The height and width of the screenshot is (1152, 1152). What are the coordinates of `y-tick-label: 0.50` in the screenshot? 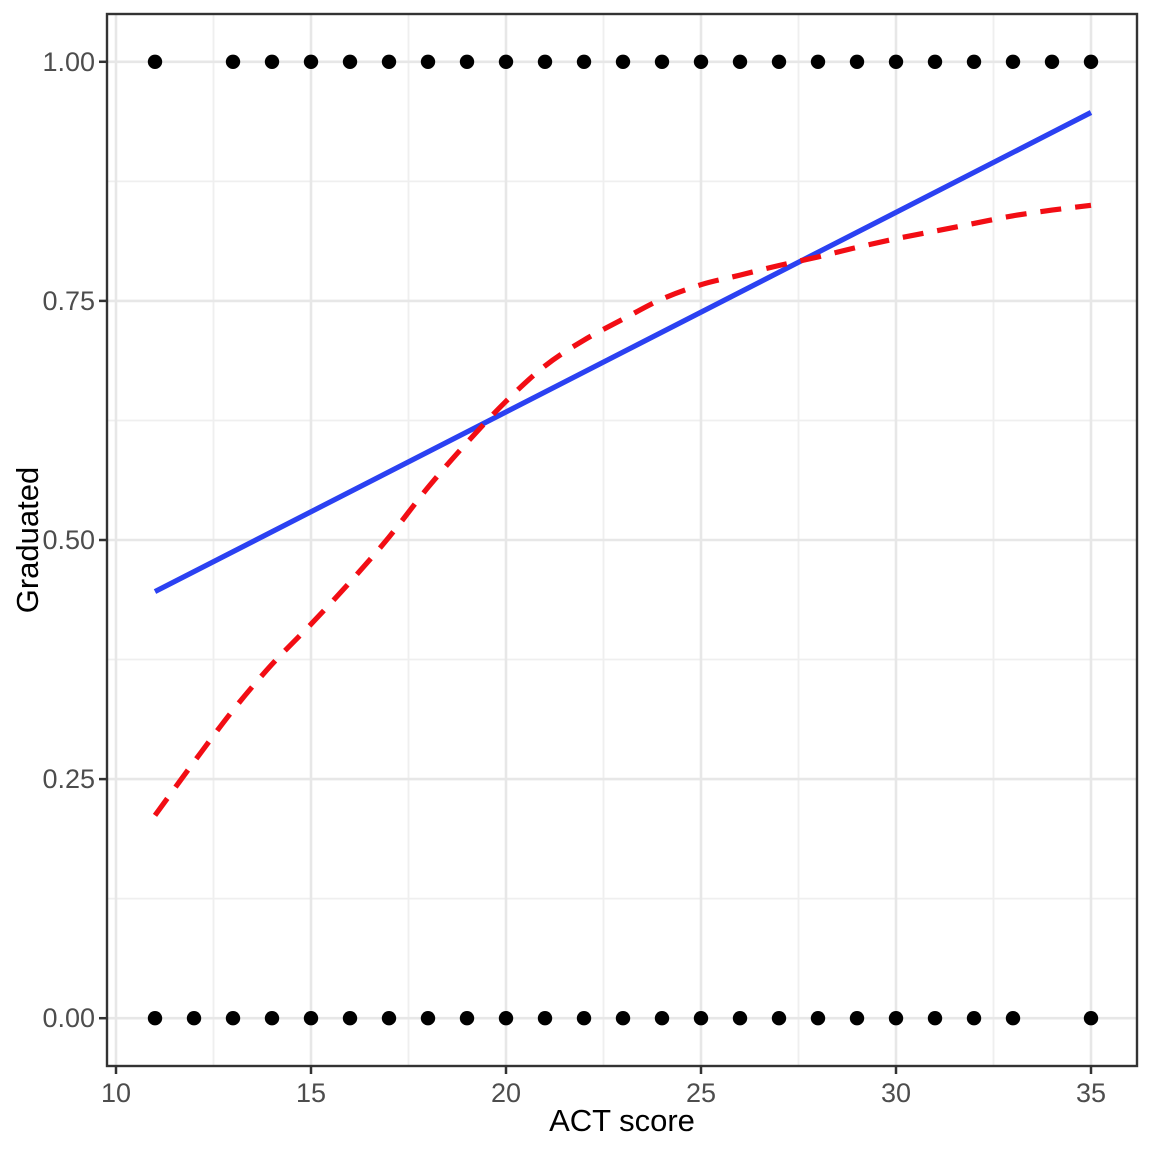 It's located at (68, 540).